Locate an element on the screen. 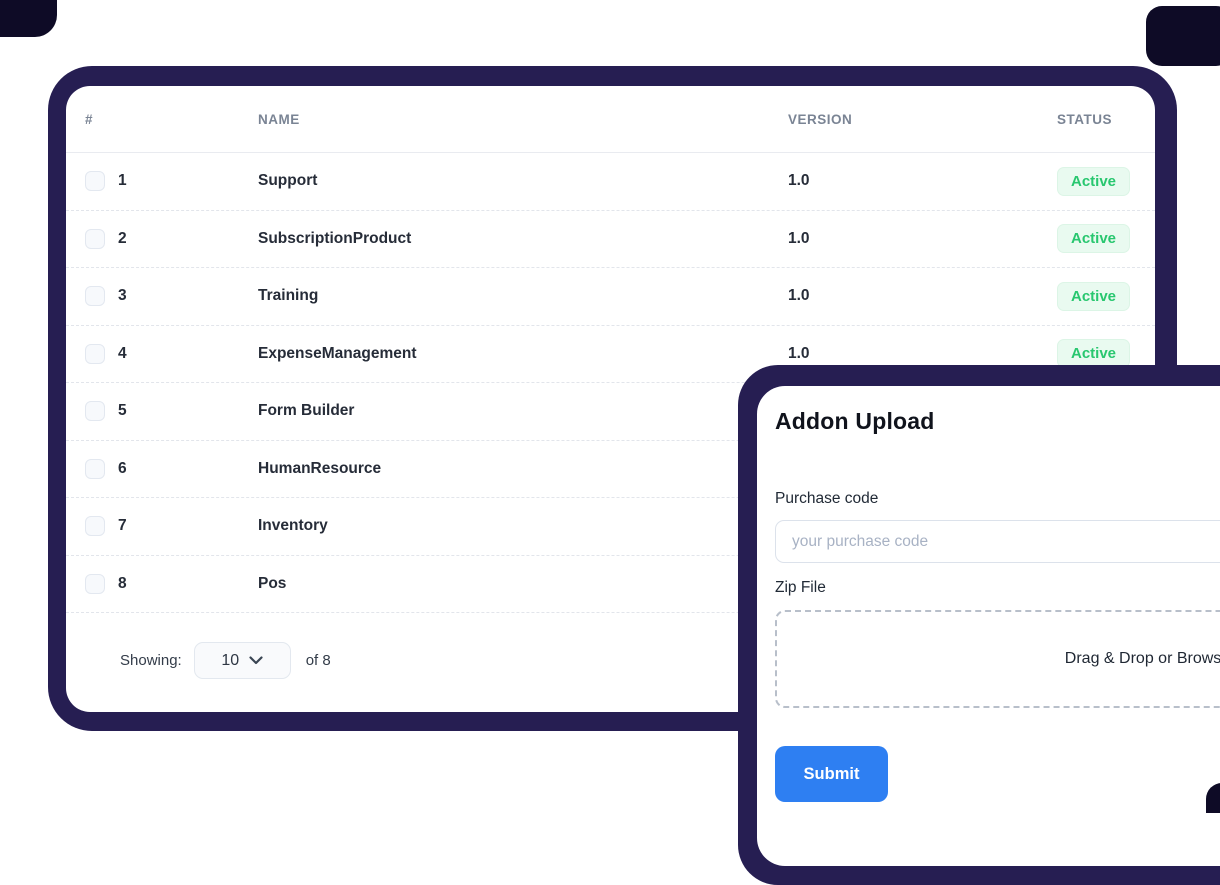 The width and height of the screenshot is (1220, 885). row-name: Form Builder is located at coordinates (306, 411).